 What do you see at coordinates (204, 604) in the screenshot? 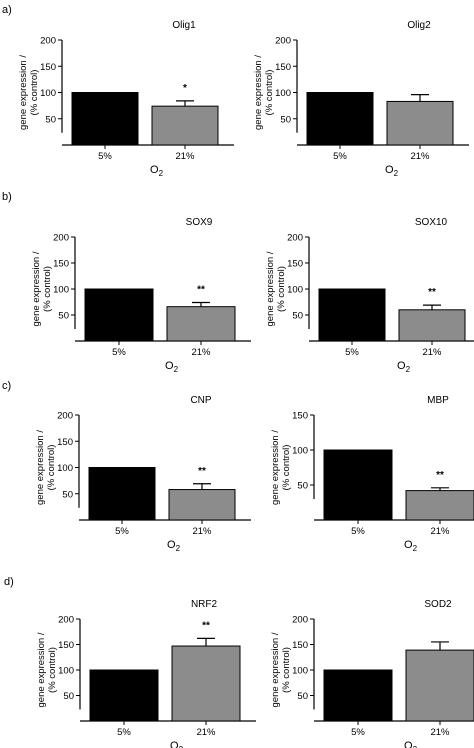
I see `chart-title: NRF2` at bounding box center [204, 604].